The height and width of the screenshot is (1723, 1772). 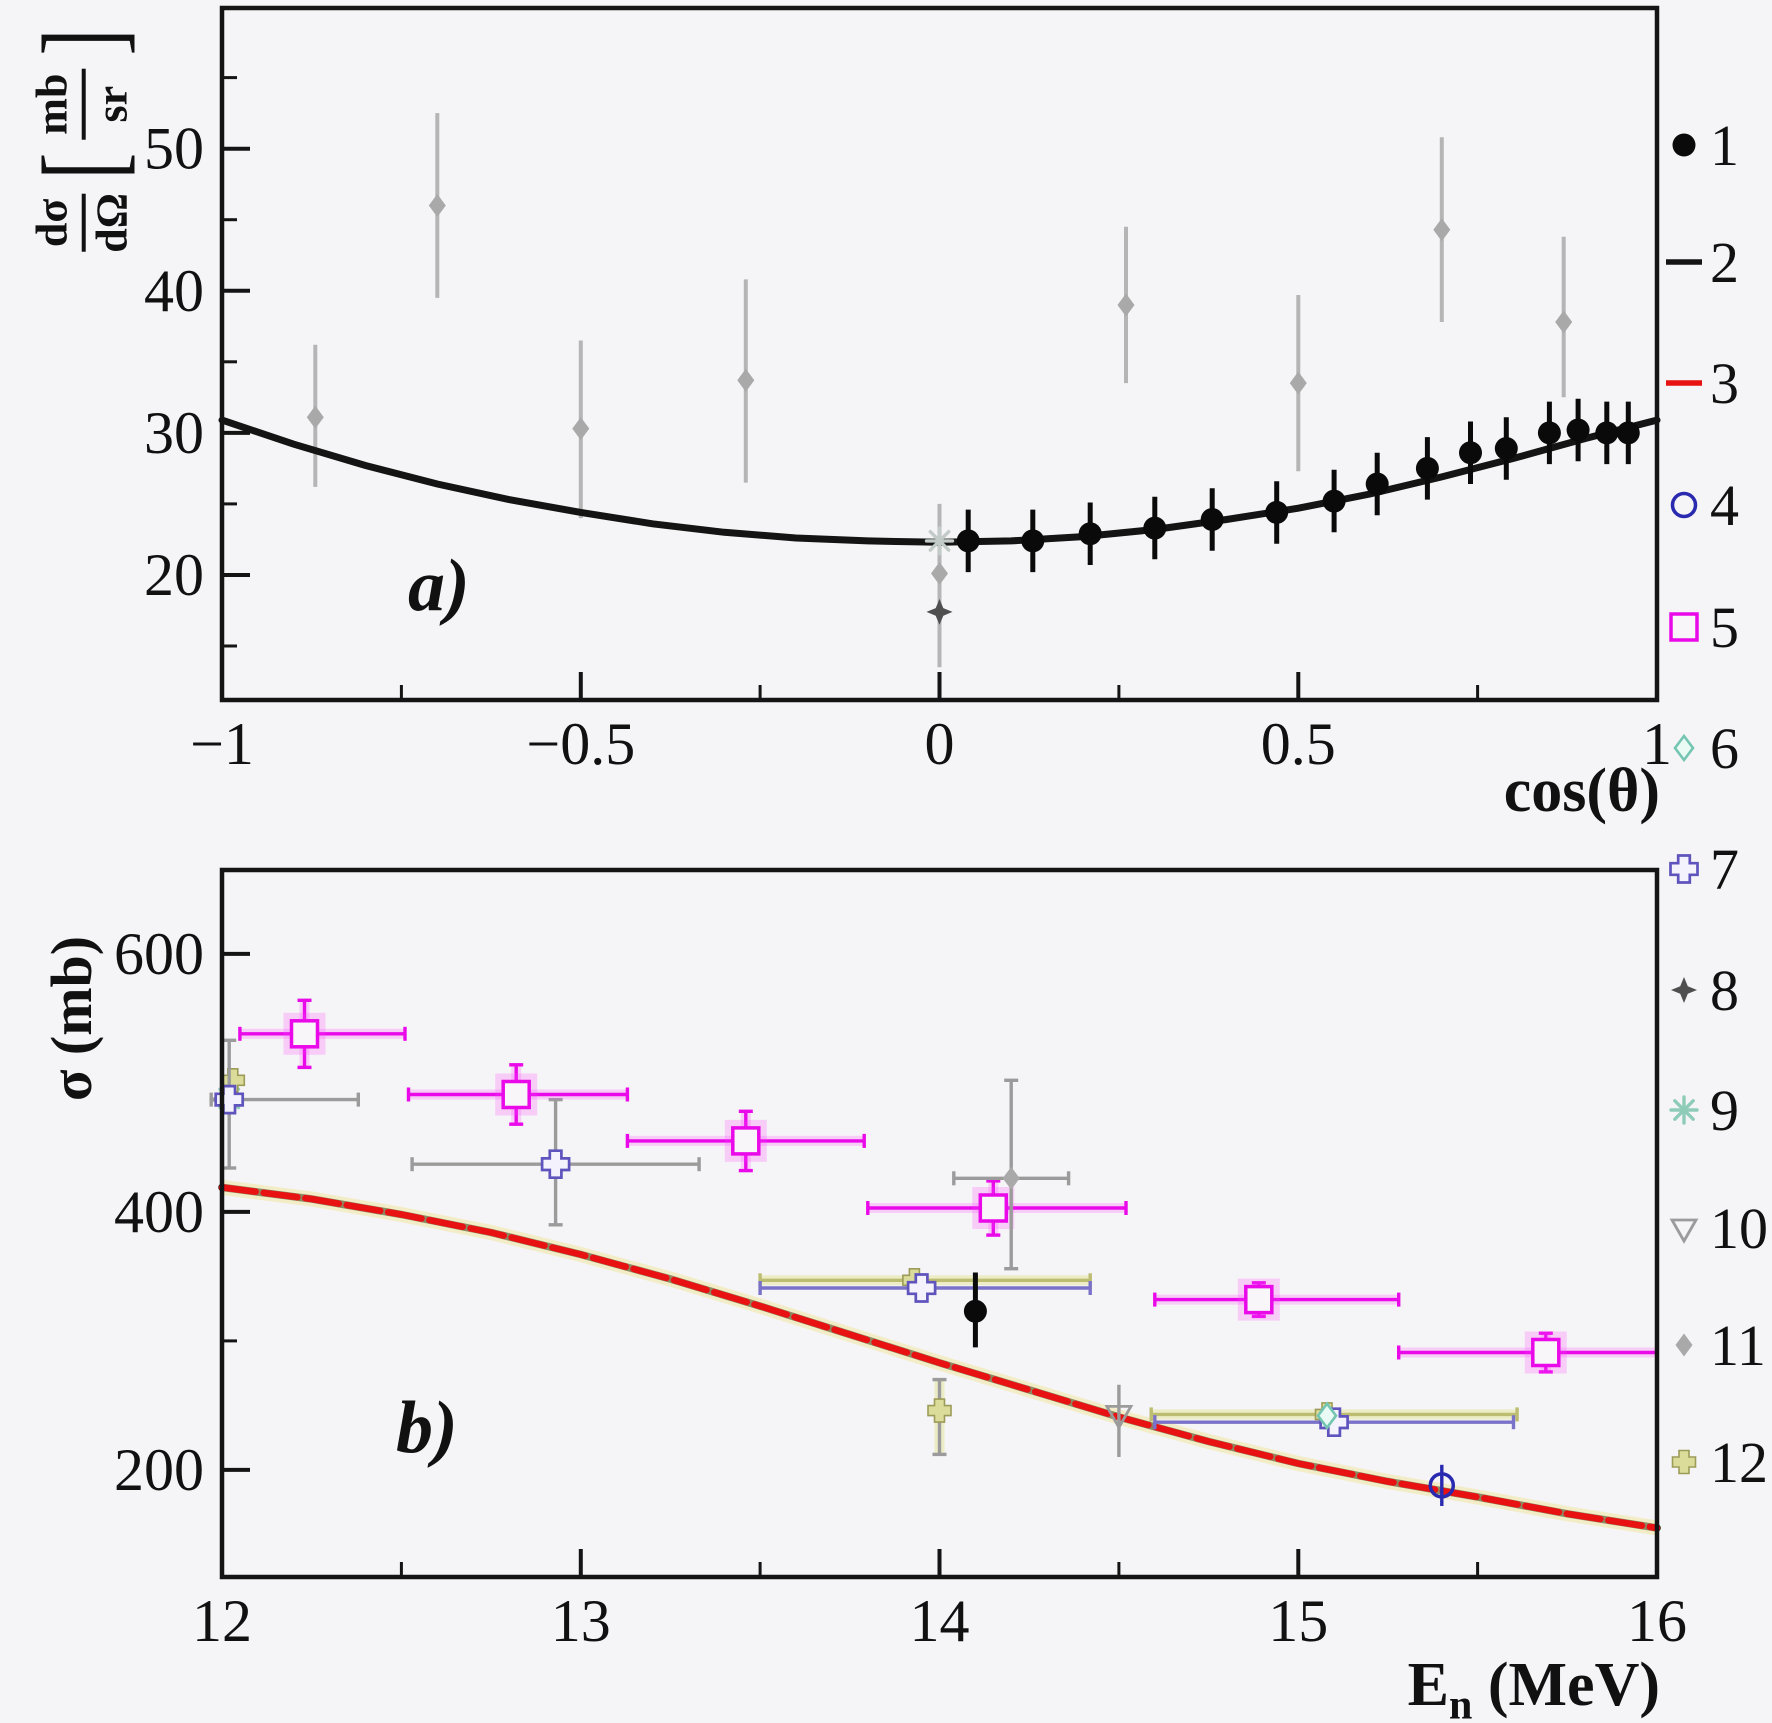 I want to click on x-tick-label: 0, so click(x=940, y=744).